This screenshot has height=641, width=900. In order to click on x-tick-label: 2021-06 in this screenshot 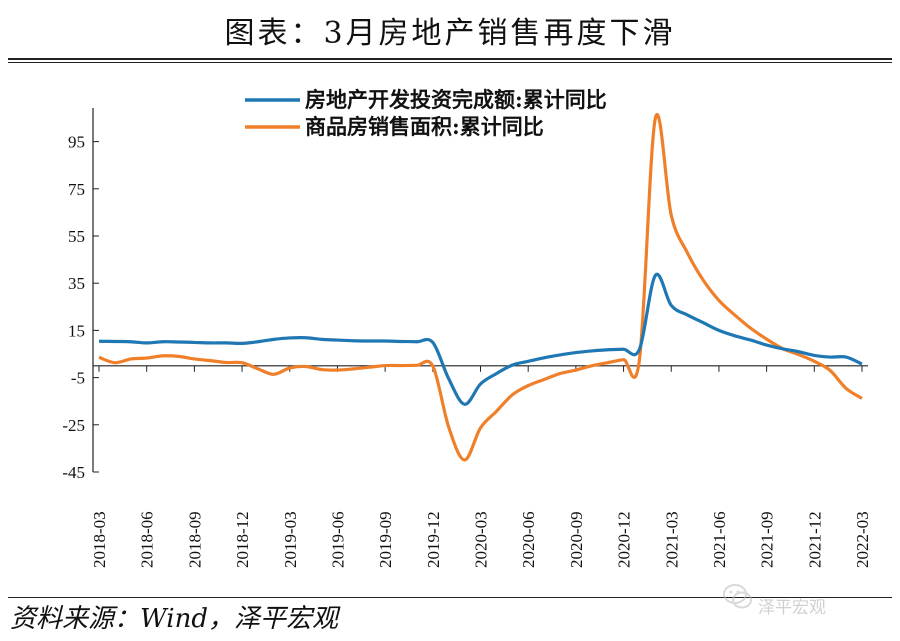, I will do `click(719, 539)`.